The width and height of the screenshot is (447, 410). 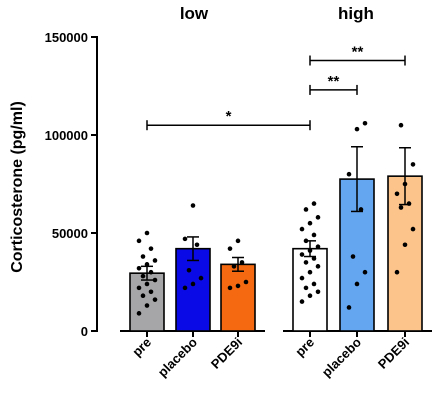 I want to click on y-axis-title: Corticosterone (pg/ml), so click(x=17, y=187).